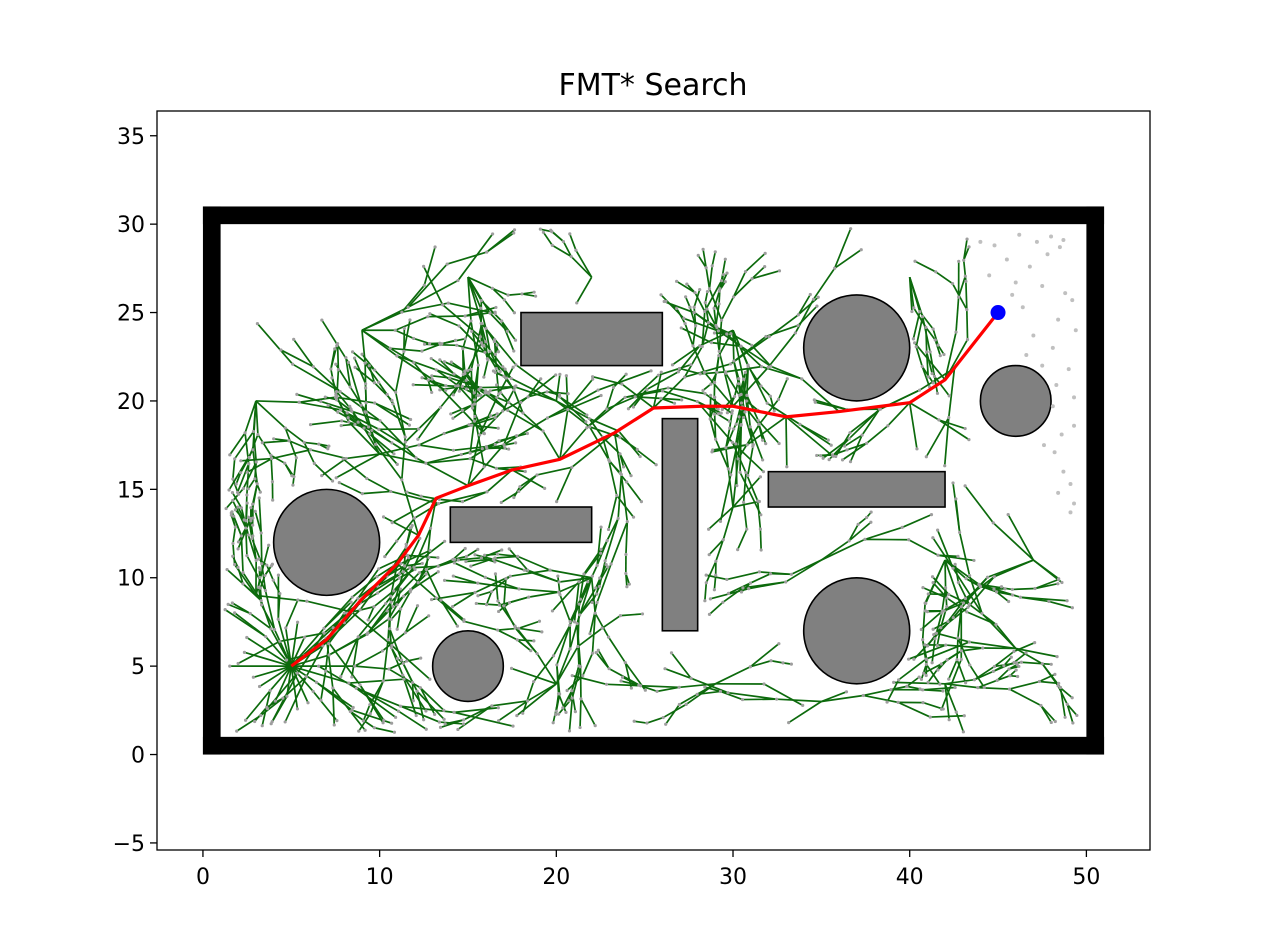 Image resolution: width=1276 pixels, height=948 pixels. I want to click on goal-marker, so click(998, 313).